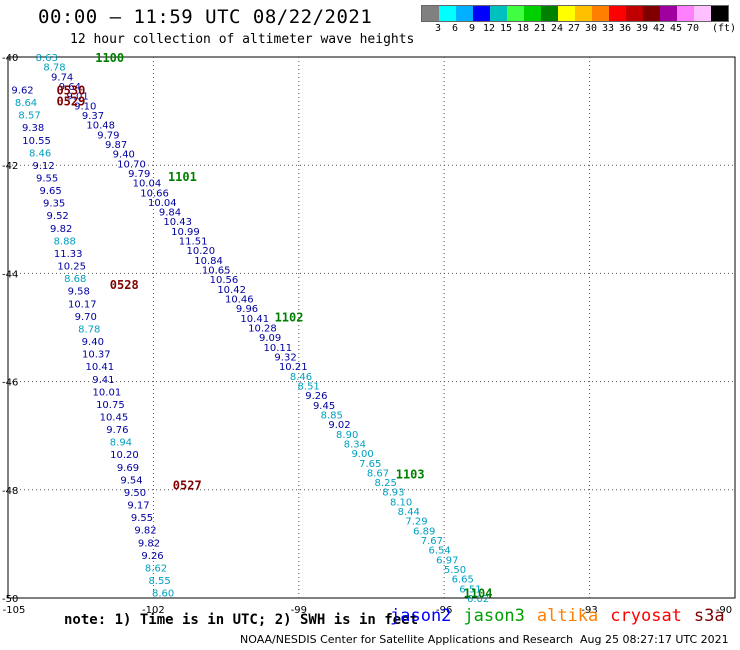  Describe the element at coordinates (131, 480) in the screenshot. I see `wave-height-label: 9.54` at that location.